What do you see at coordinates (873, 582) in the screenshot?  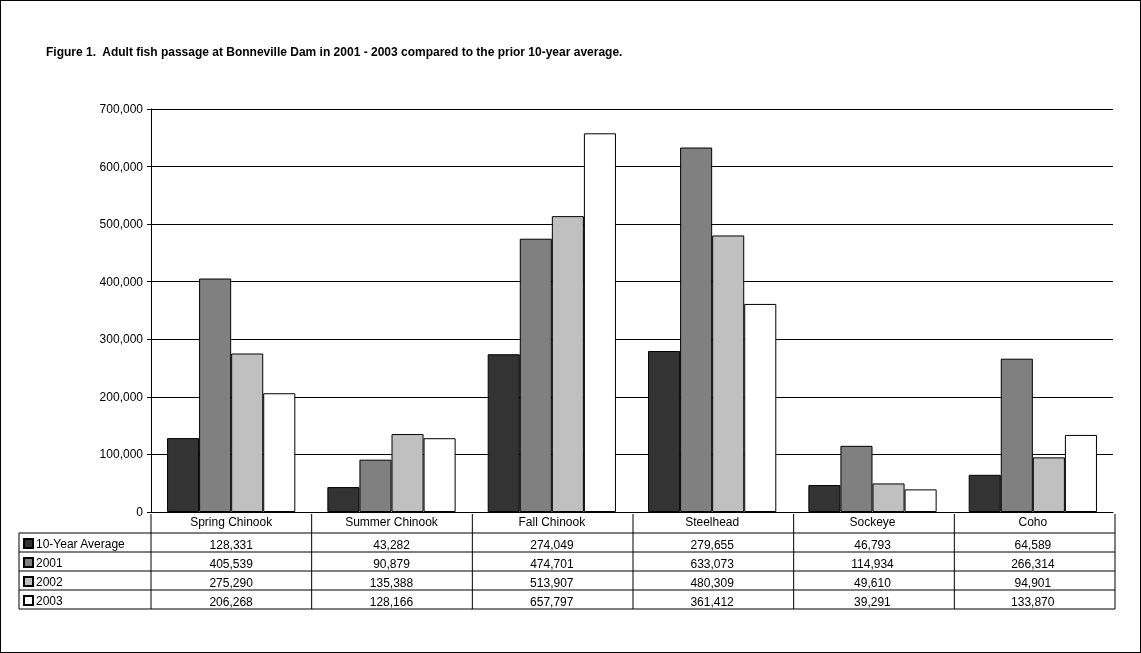 I see `data-label: 49,610` at bounding box center [873, 582].